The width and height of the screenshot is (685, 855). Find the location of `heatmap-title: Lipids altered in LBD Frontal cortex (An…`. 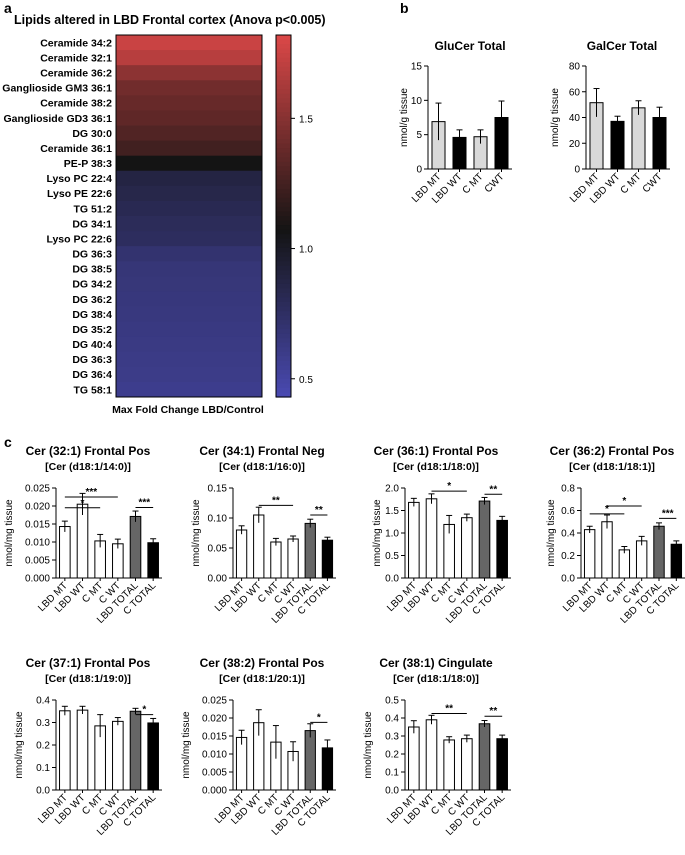

heatmap-title: Lipids altered in LBD Frontal cortex (An… is located at coordinates (170, 20).